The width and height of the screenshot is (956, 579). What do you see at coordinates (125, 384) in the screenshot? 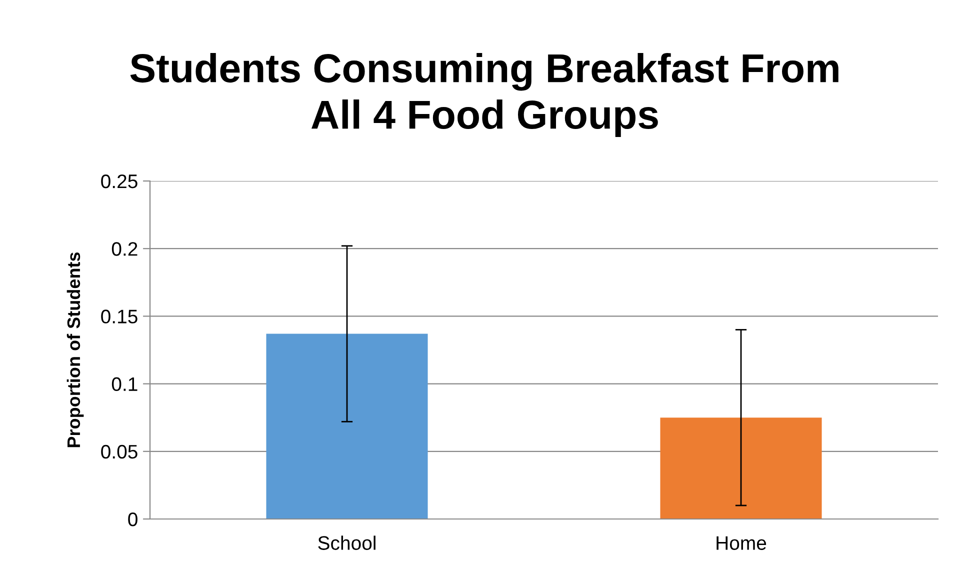
I see `y-tick-label: 0.1` at bounding box center [125, 384].